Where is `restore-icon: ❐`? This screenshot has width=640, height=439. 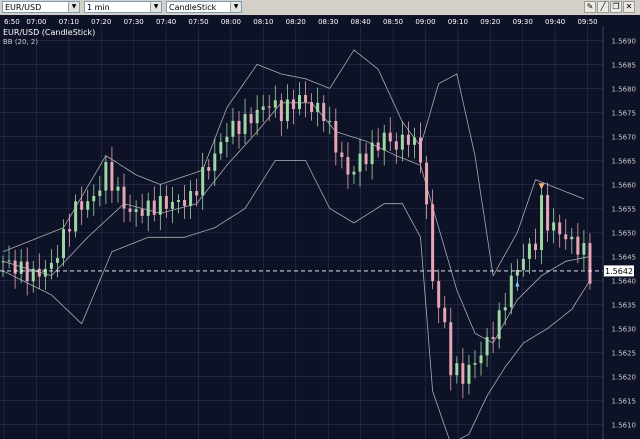 restore-icon: ❐ is located at coordinates (616, 7).